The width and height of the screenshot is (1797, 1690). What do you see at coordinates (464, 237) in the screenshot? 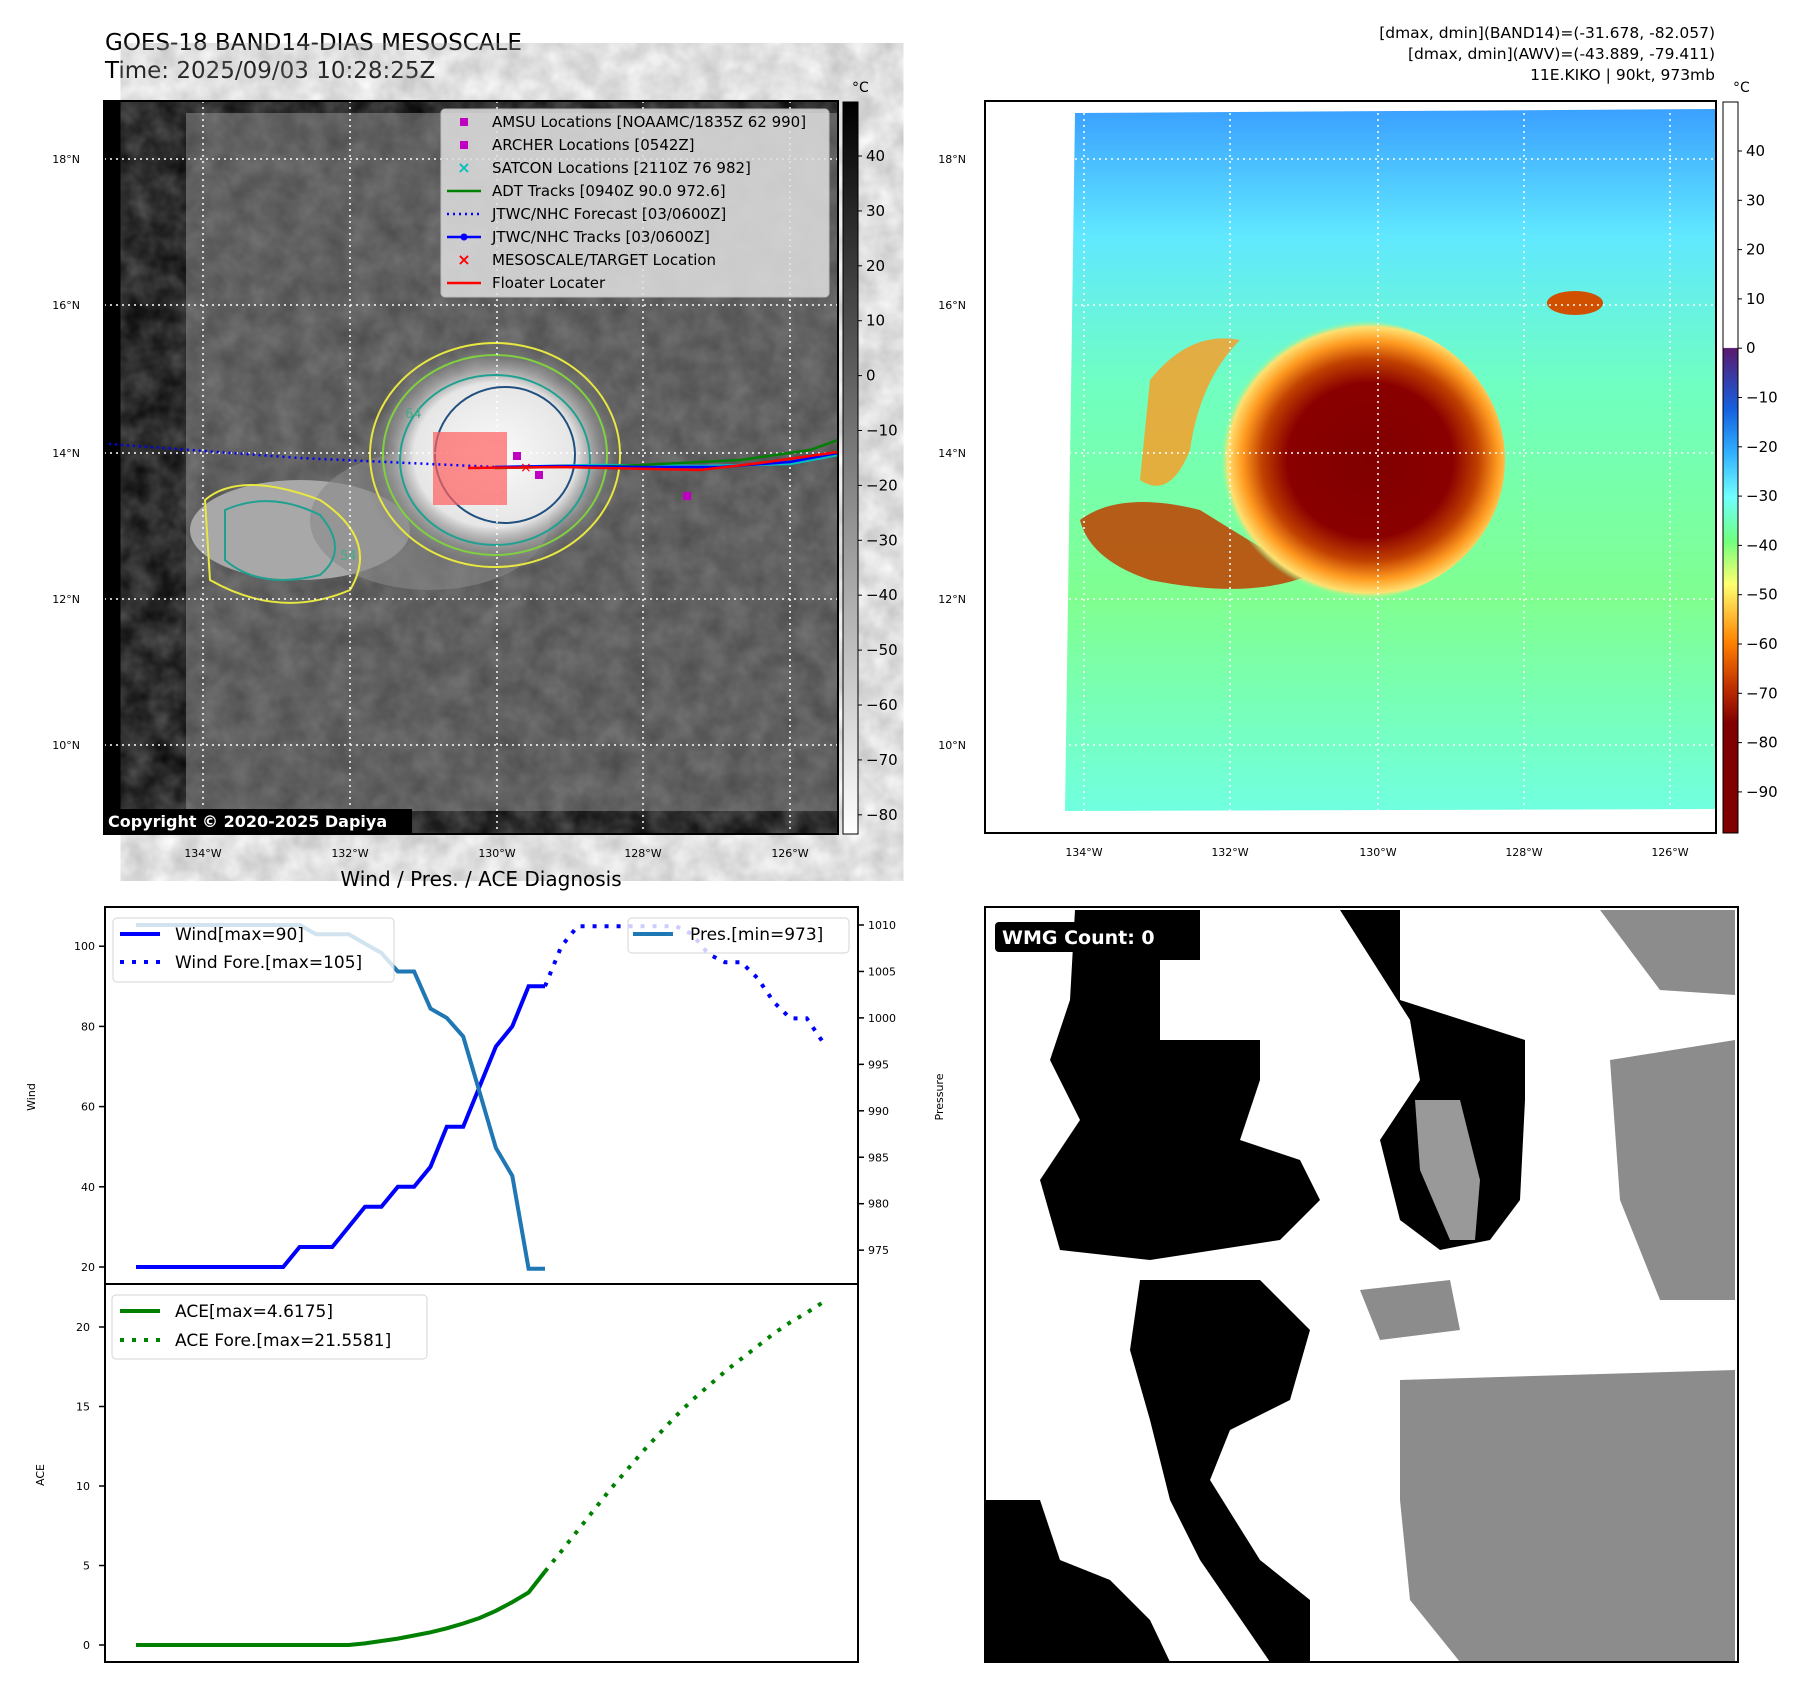
I see `legend-dot-marker` at bounding box center [464, 237].